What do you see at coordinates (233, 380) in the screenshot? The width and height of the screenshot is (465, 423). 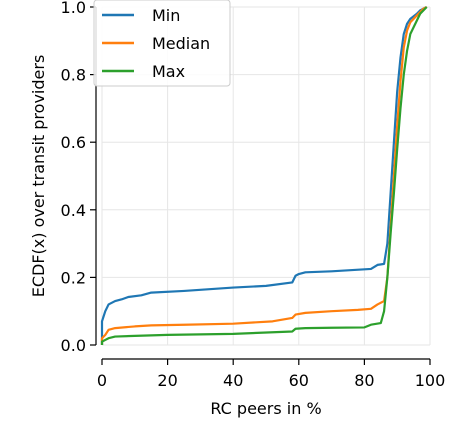 I see `x-tick-label-2: 40` at bounding box center [233, 380].